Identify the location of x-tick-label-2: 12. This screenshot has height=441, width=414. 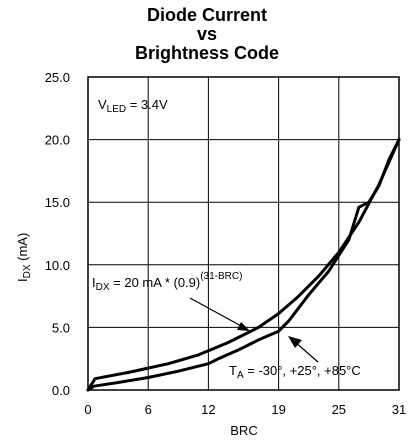
(208, 409).